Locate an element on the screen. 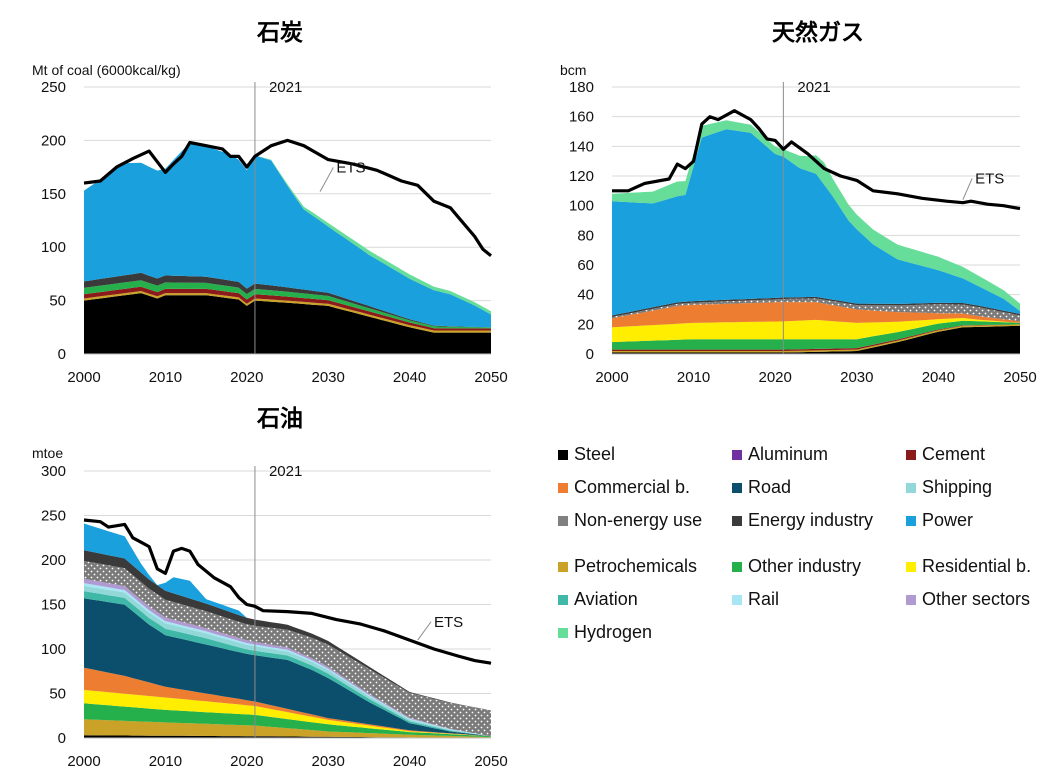  oil-area-nonenergy is located at coordinates (287, 648).